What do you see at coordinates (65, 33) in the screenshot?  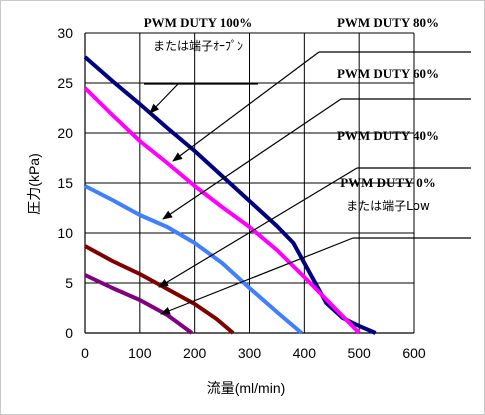 I see `y-tick-label: 30` at bounding box center [65, 33].